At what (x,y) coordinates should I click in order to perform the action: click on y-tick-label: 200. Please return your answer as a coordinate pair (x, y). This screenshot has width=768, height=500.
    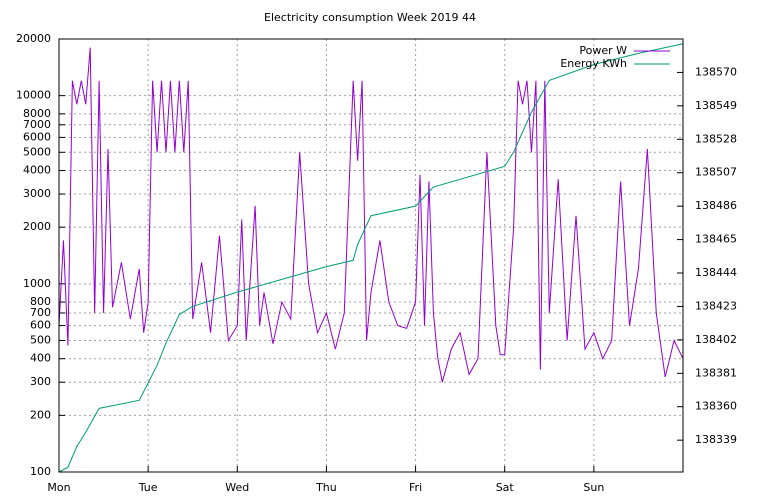
    Looking at the image, I should click on (40, 414).